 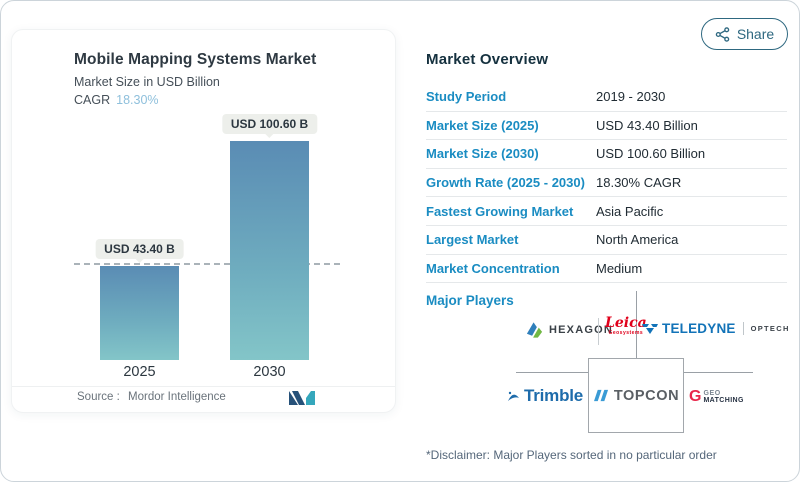 What do you see at coordinates (626, 333) in the screenshot?
I see `leica-logo-subtext: Geosystems` at bounding box center [626, 333].